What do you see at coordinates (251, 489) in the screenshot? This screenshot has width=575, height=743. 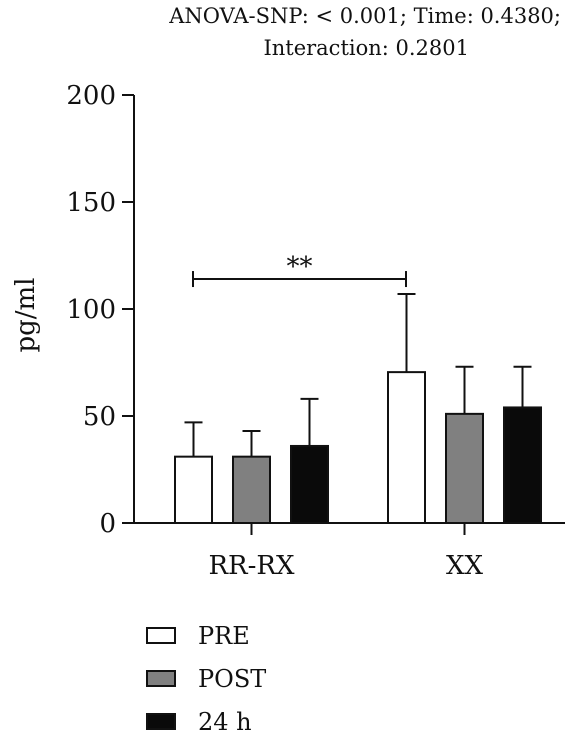 I see `bar-post-rr-rx` at bounding box center [251, 489].